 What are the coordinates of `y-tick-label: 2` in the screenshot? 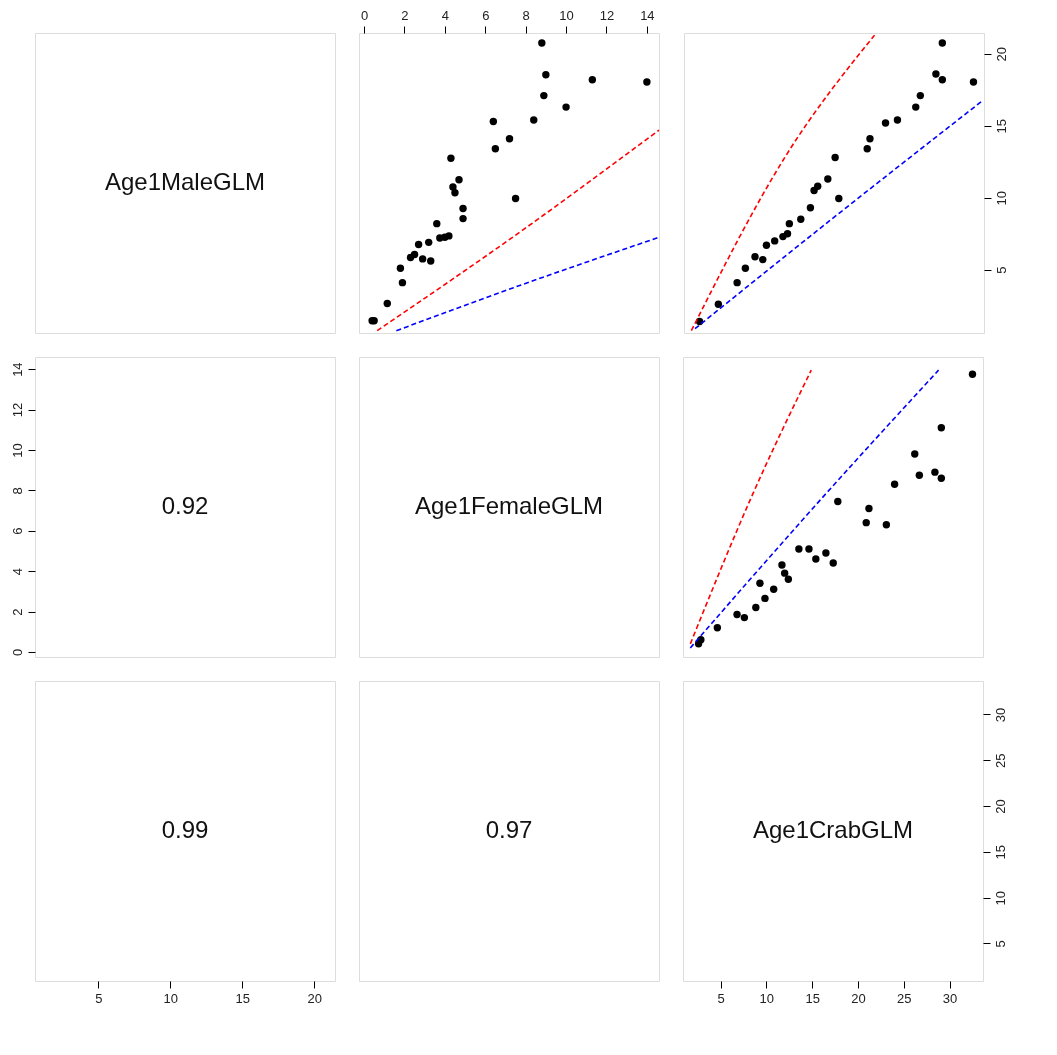 It's located at (17, 612).